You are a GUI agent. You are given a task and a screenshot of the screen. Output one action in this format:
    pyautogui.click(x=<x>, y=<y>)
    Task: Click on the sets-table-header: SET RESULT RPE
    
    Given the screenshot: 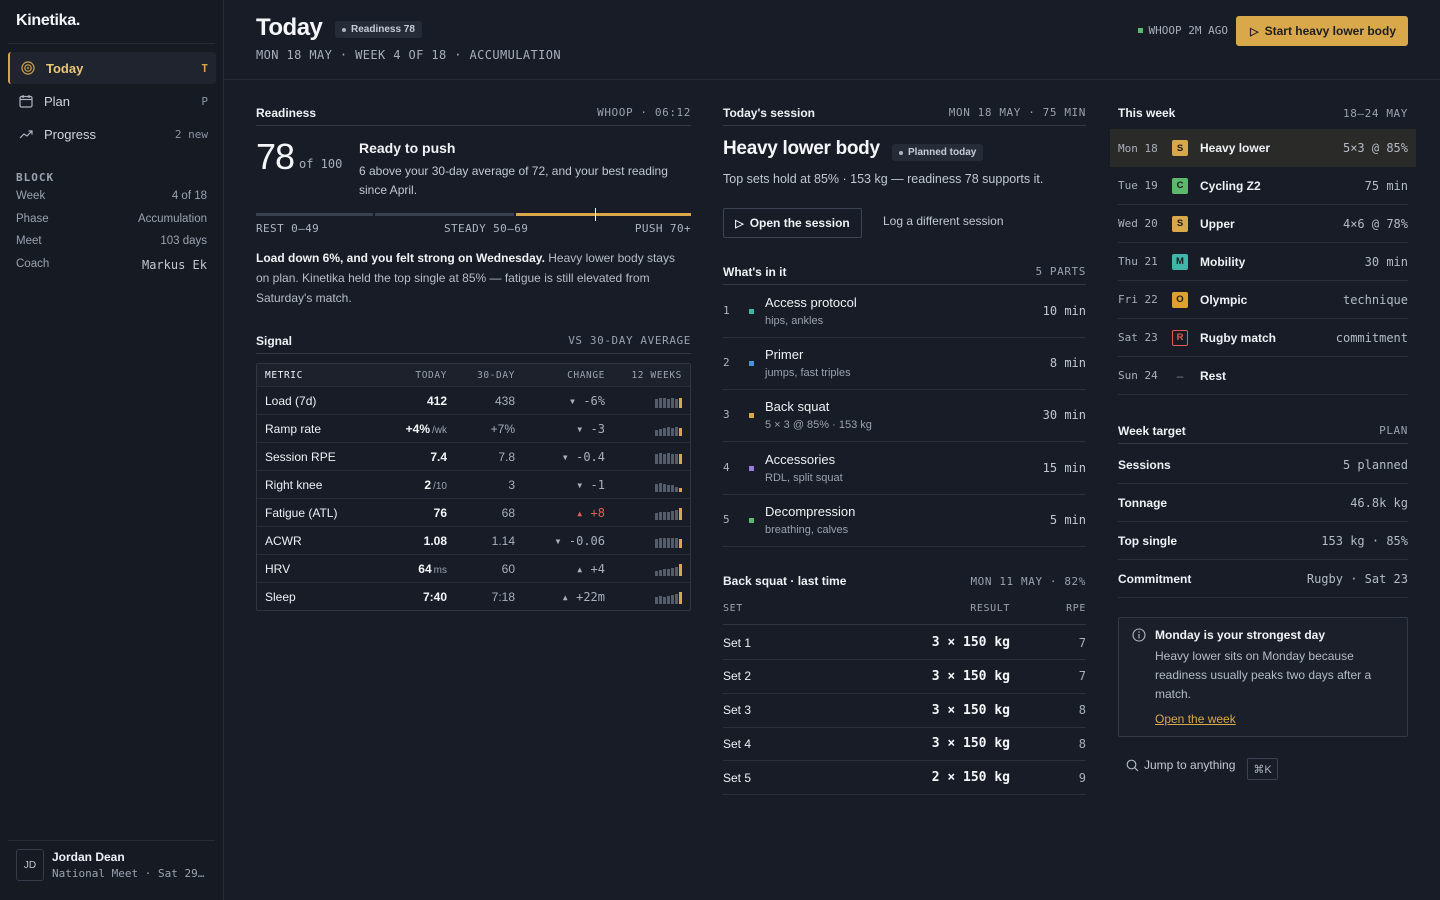 What is the action you would take?
    pyautogui.click(x=904, y=614)
    